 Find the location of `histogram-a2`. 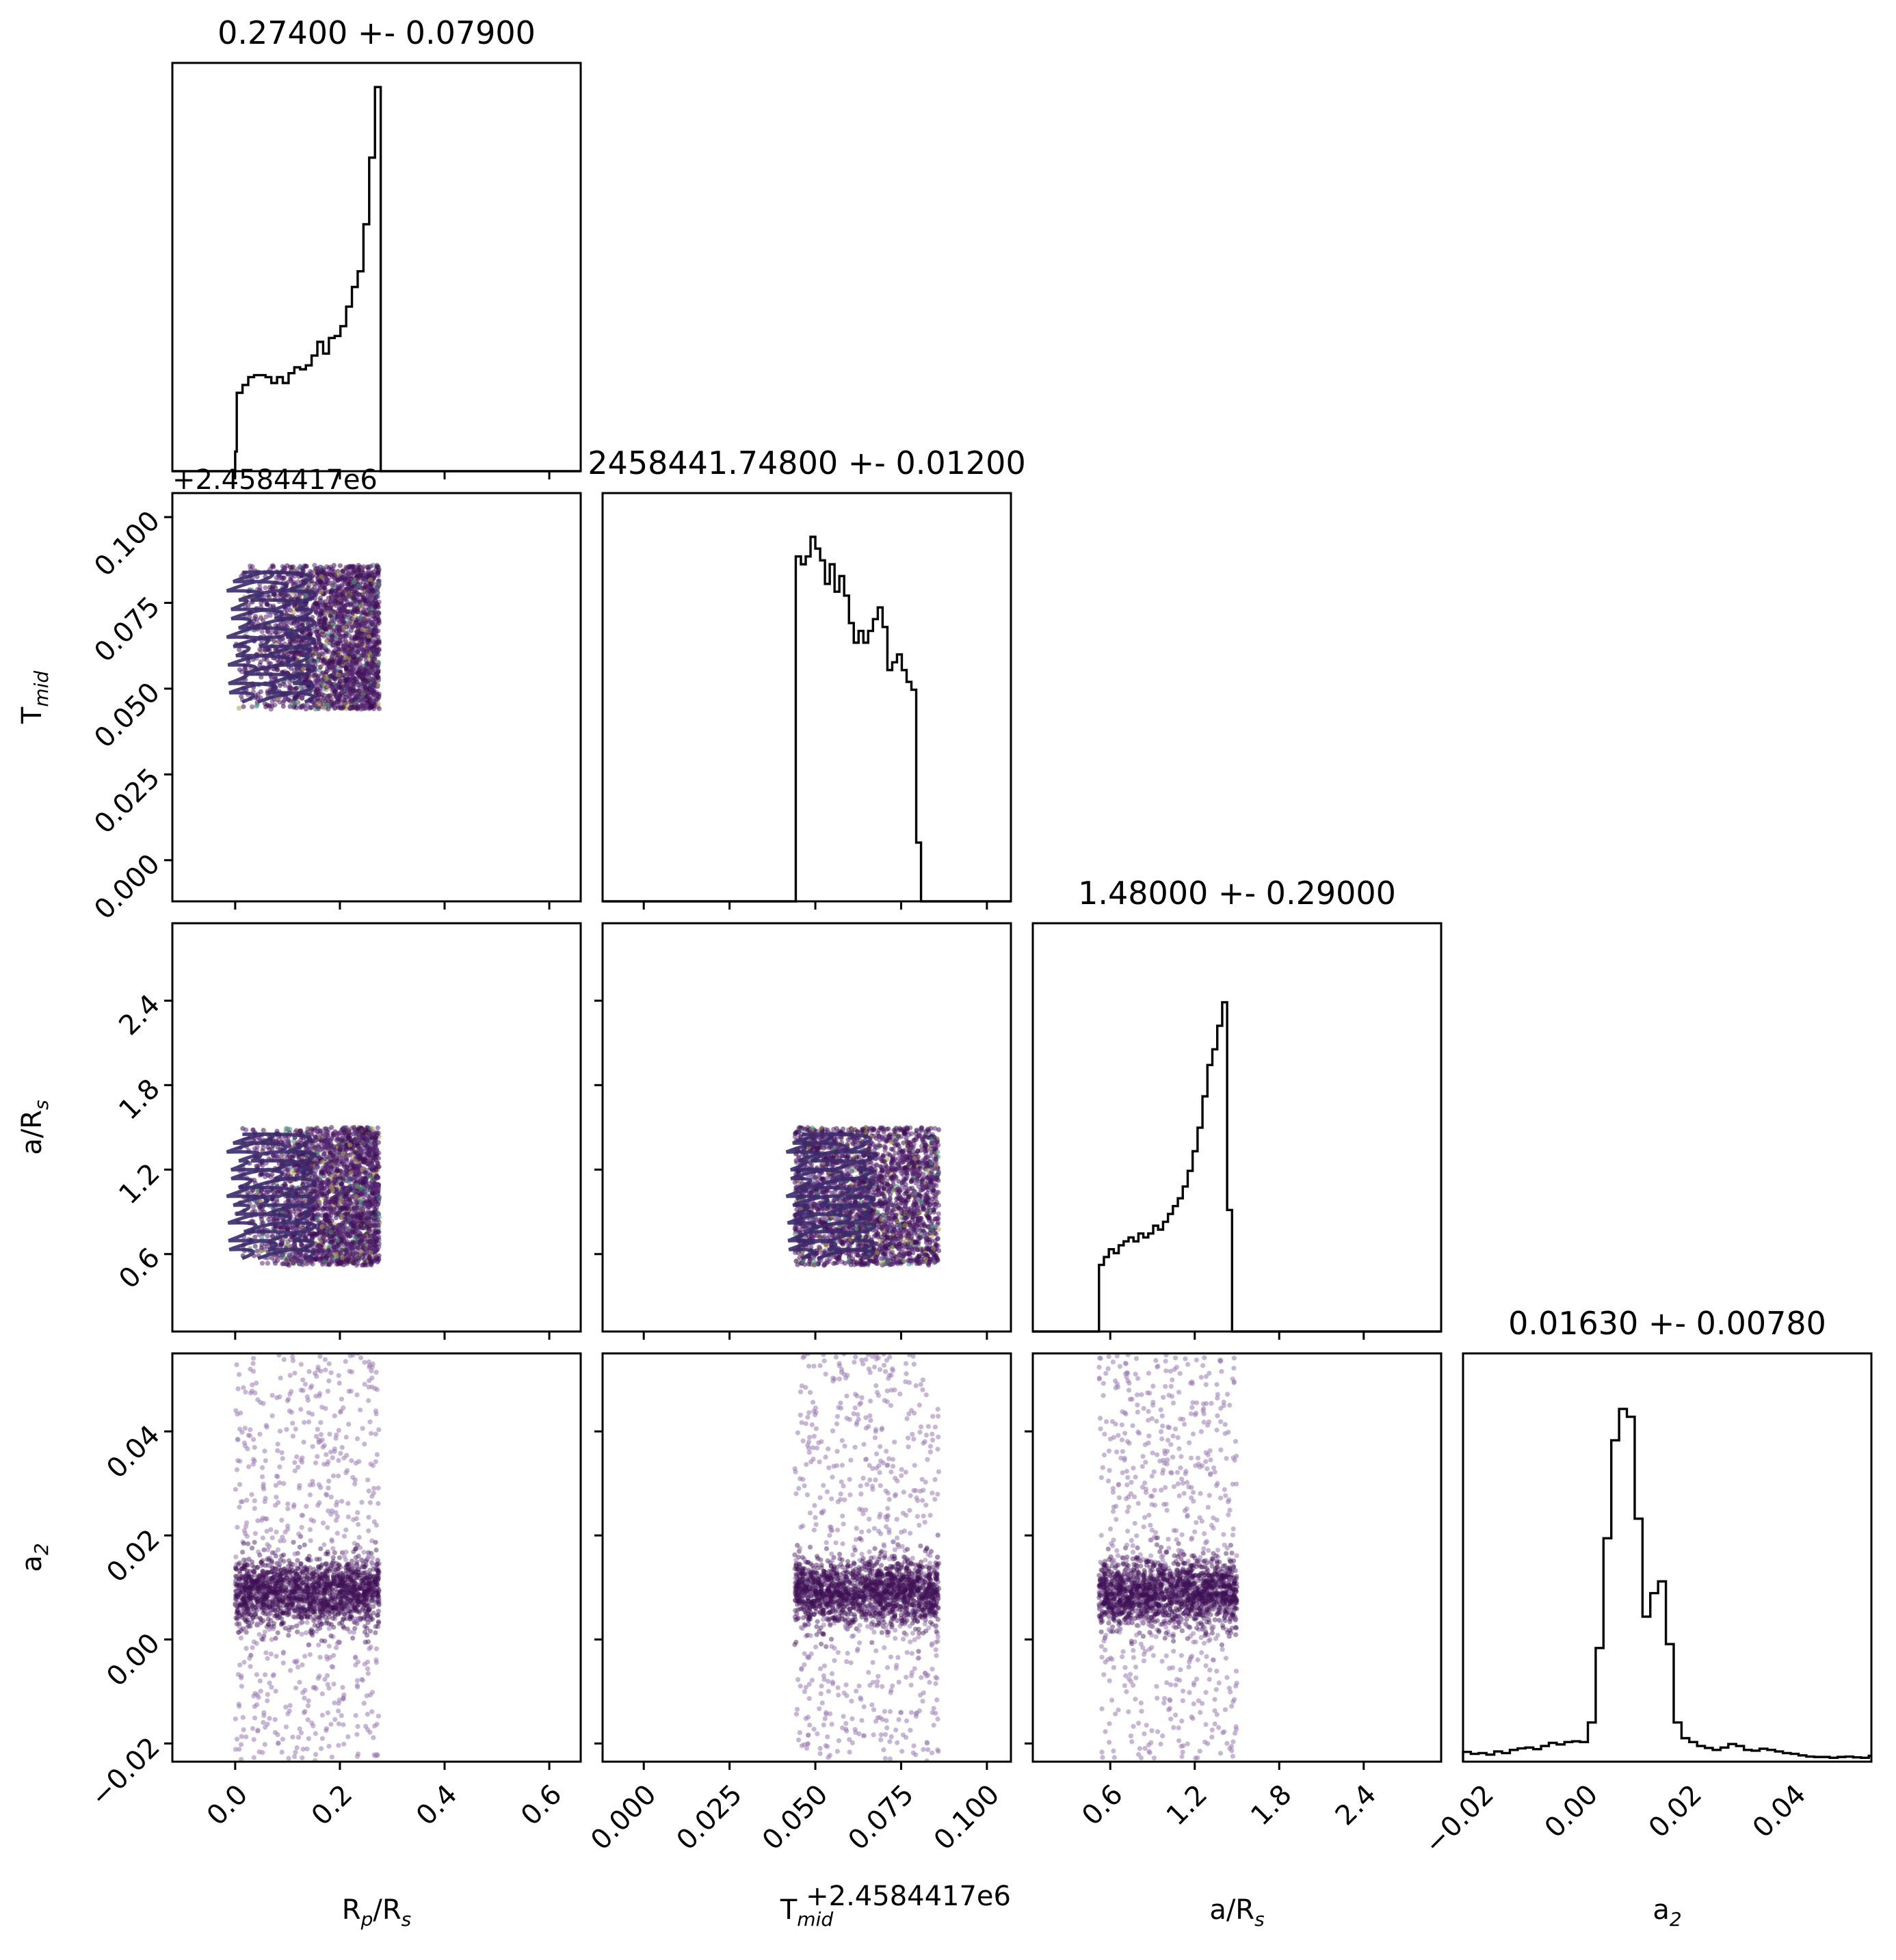

histogram-a2 is located at coordinates (1667, 1584).